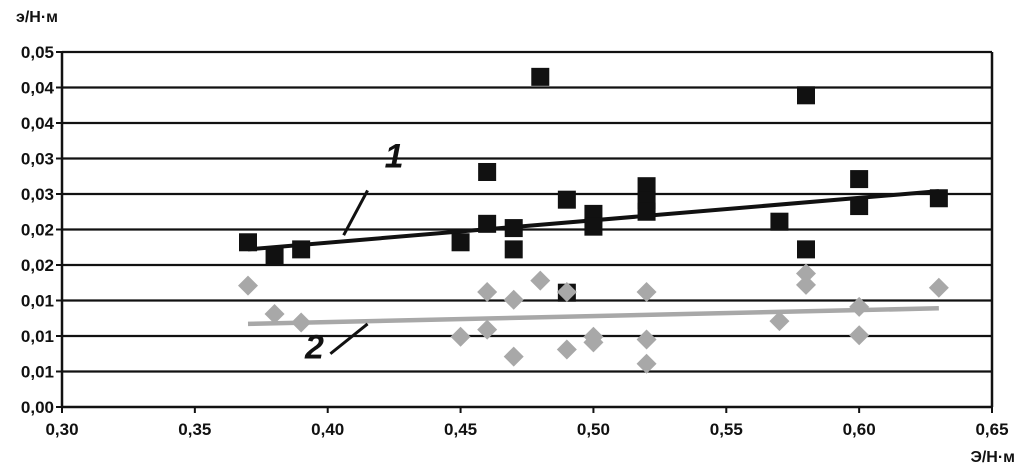 The image size is (1019, 467). What do you see at coordinates (394, 157) in the screenshot?
I see `annotation-label-1: 1` at bounding box center [394, 157].